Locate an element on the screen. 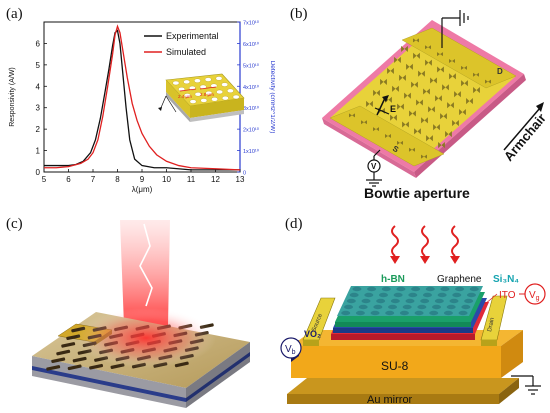 The width and height of the screenshot is (550, 413). legend-entry: Experimental is located at coordinates (192, 36).